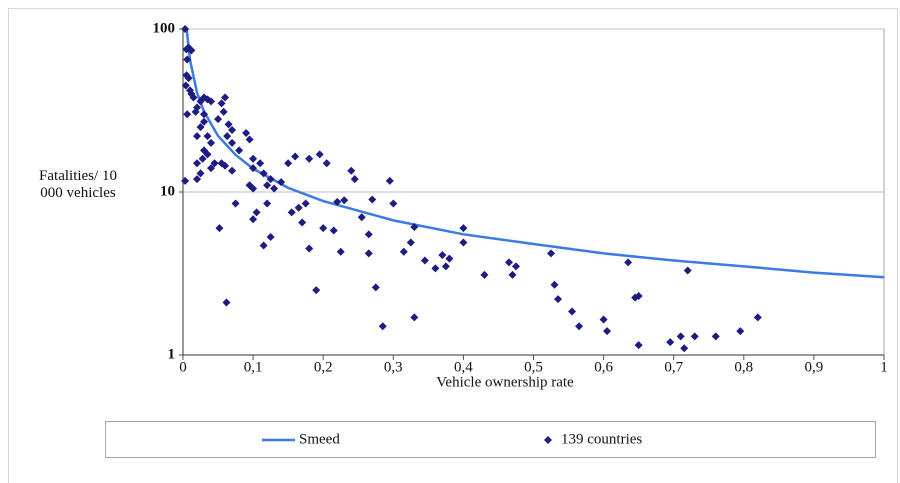  Describe the element at coordinates (164, 28) in the screenshot. I see `y-tick-label: 100` at that location.